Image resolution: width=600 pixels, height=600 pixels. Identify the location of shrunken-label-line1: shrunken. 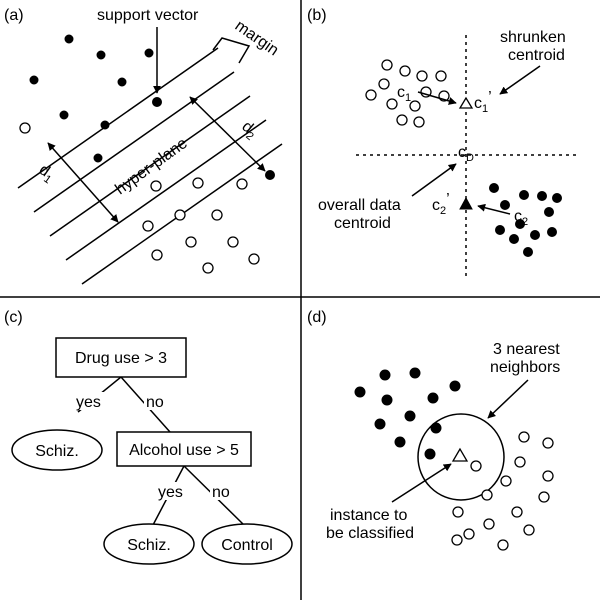
(533, 37).